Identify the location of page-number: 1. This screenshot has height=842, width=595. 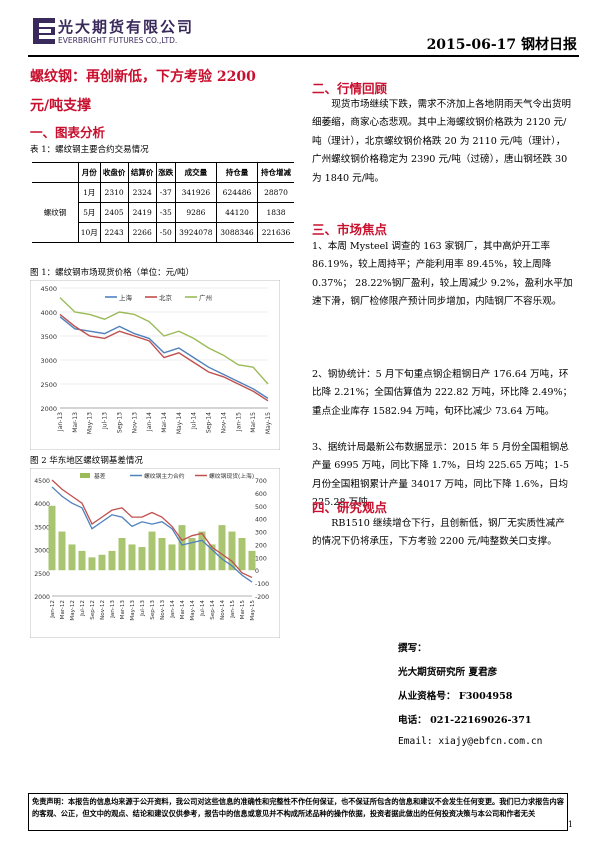
(570, 824).